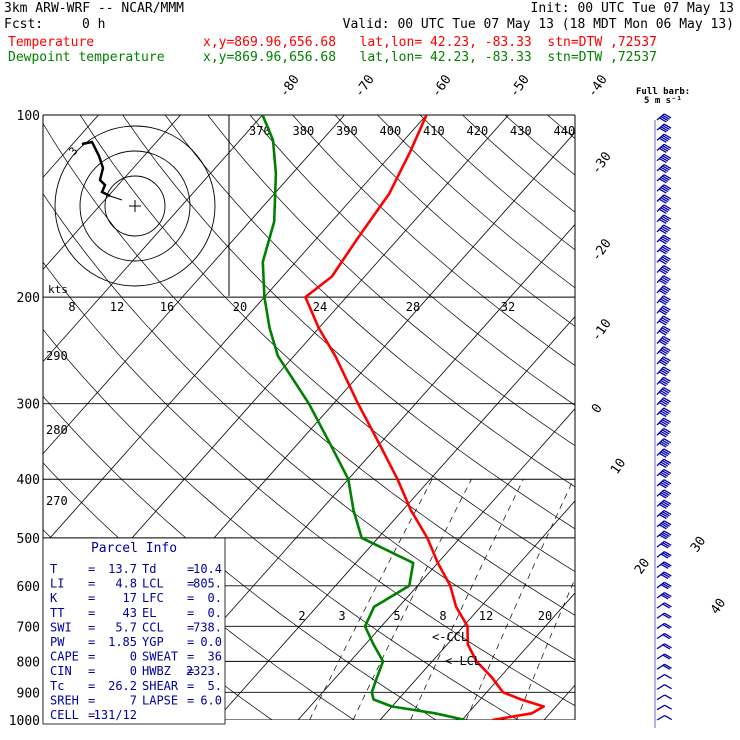  Describe the element at coordinates (660, 707) in the screenshot. I see `wind-barb-shaft` at that location.